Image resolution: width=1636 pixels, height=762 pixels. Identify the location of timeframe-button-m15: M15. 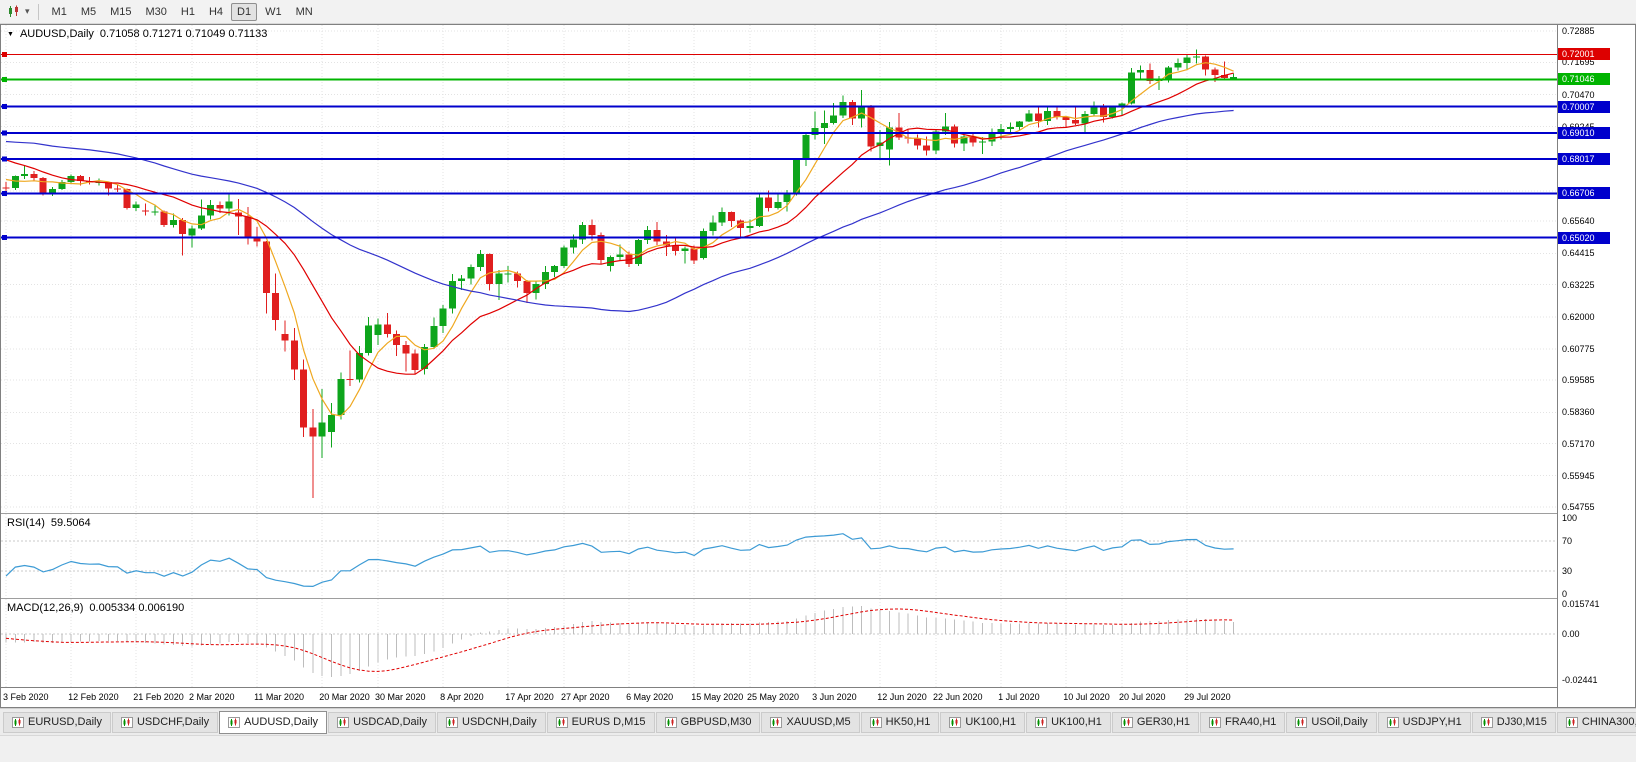
(121, 11).